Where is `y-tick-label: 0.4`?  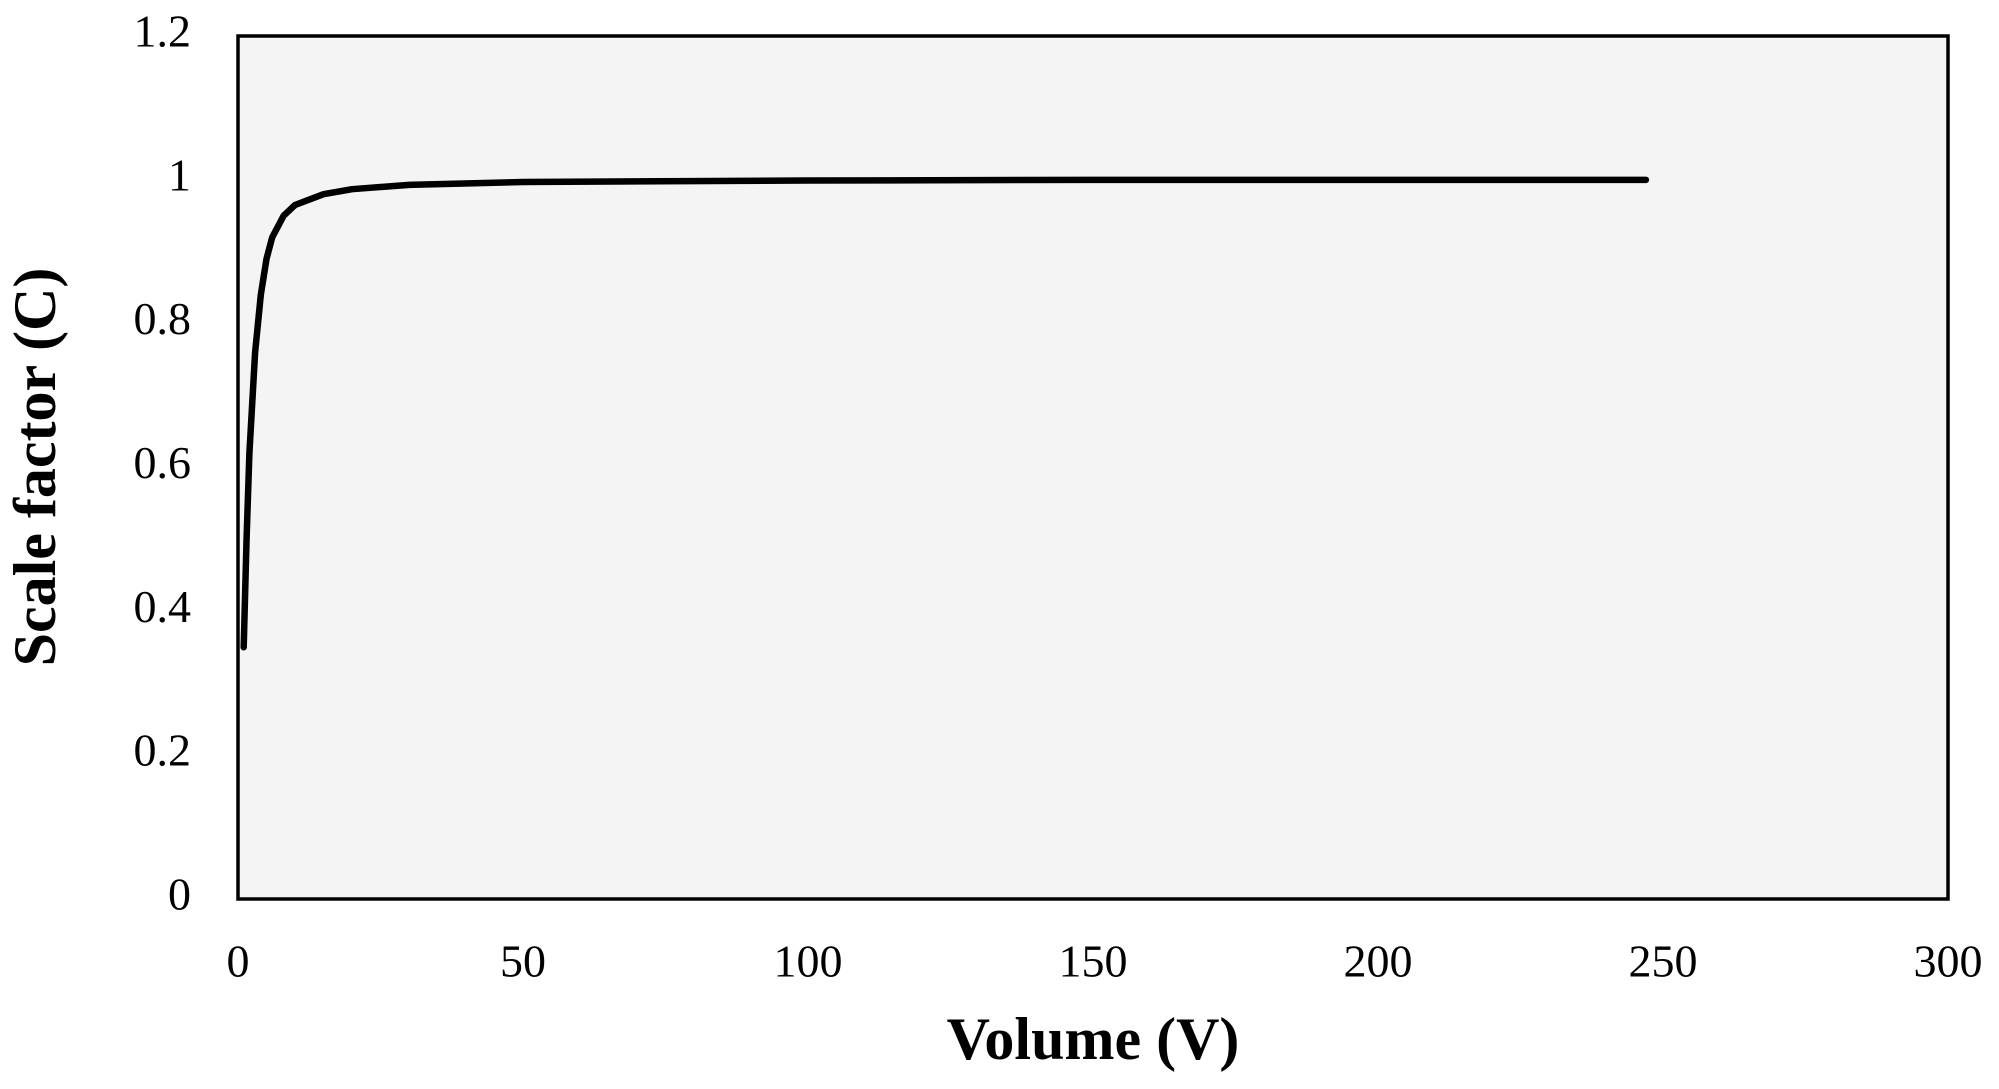
y-tick-label: 0.4 is located at coordinates (163, 606).